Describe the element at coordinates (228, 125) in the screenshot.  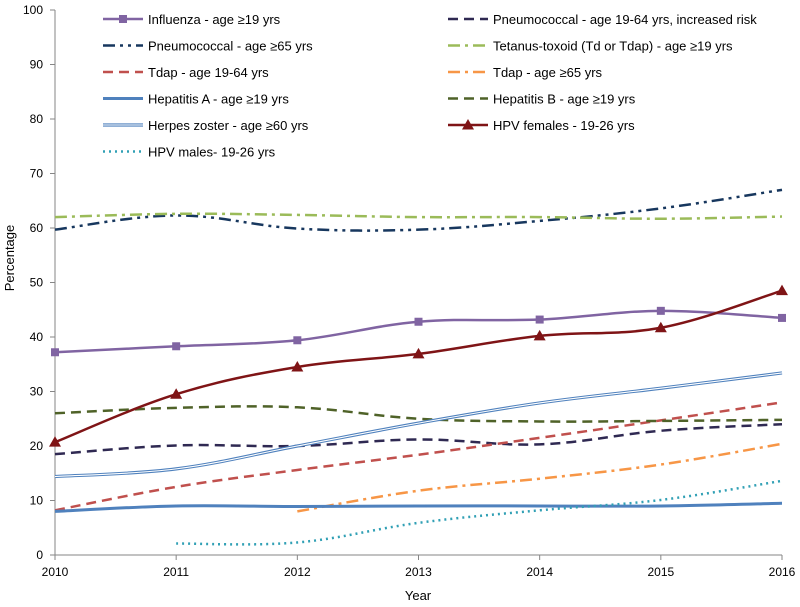
I see `legend-label-zoster: Herpes zoster - age ≥60 yrs` at that location.